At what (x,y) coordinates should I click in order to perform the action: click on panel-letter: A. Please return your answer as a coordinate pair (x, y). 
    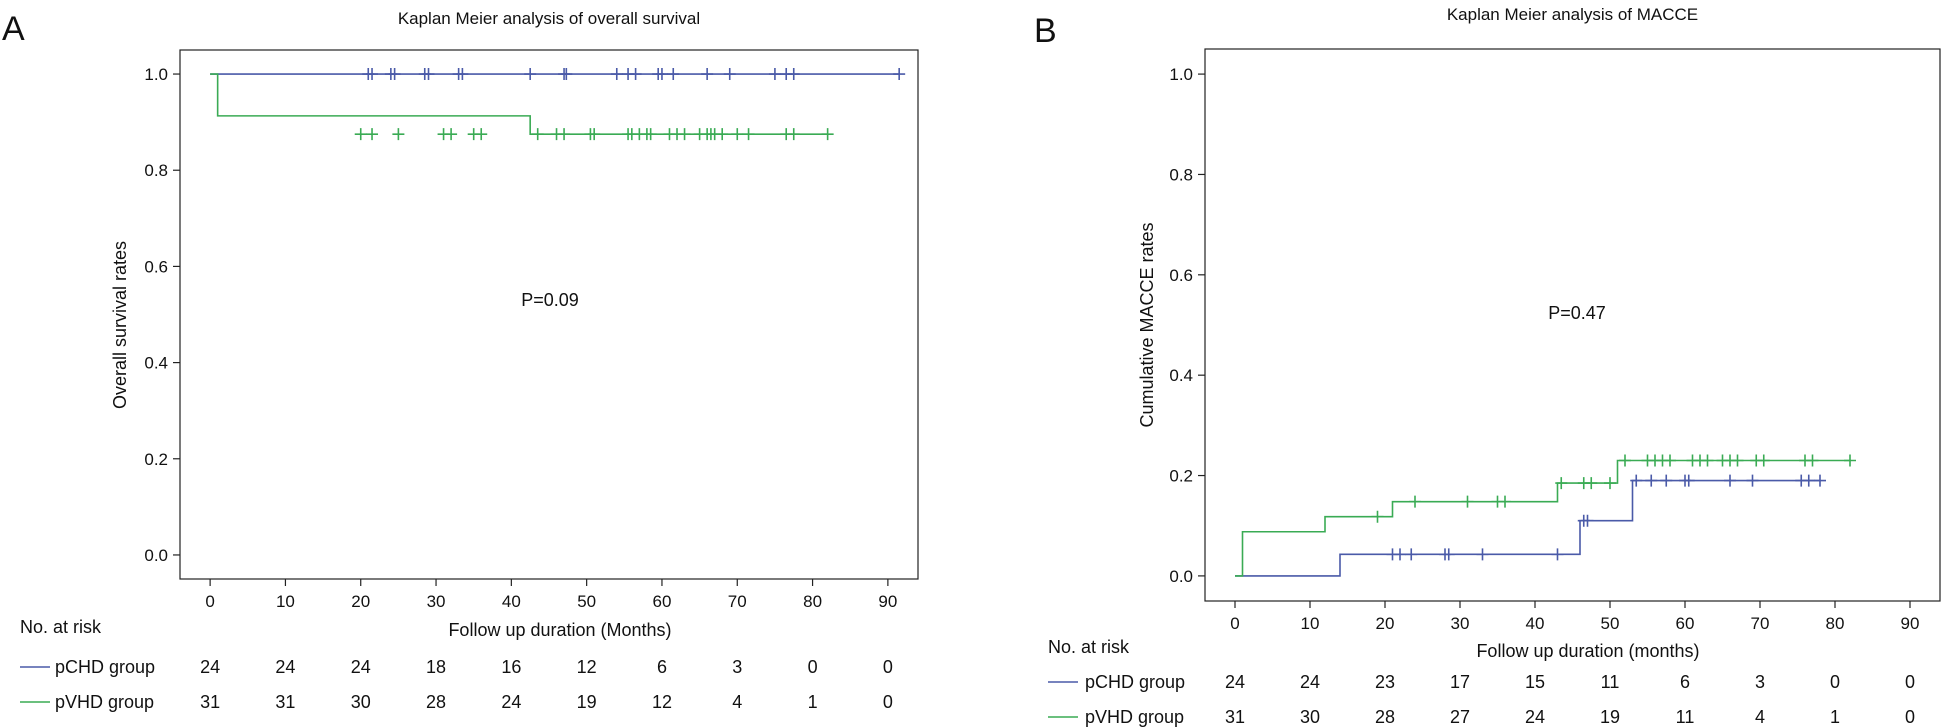
    Looking at the image, I should click on (13, 29).